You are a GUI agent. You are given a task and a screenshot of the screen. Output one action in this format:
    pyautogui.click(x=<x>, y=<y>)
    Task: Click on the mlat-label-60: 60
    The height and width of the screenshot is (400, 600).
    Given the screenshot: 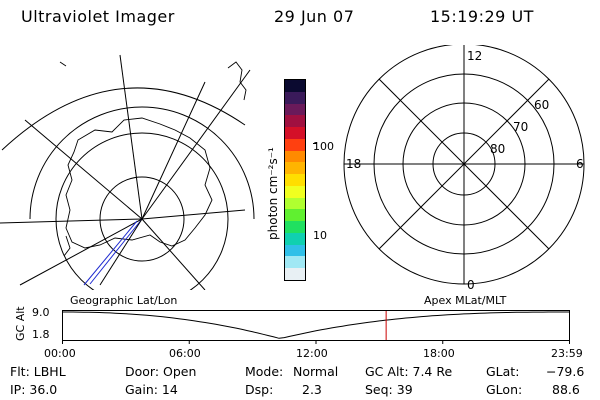 What is the action you would take?
    pyautogui.click(x=541, y=105)
    